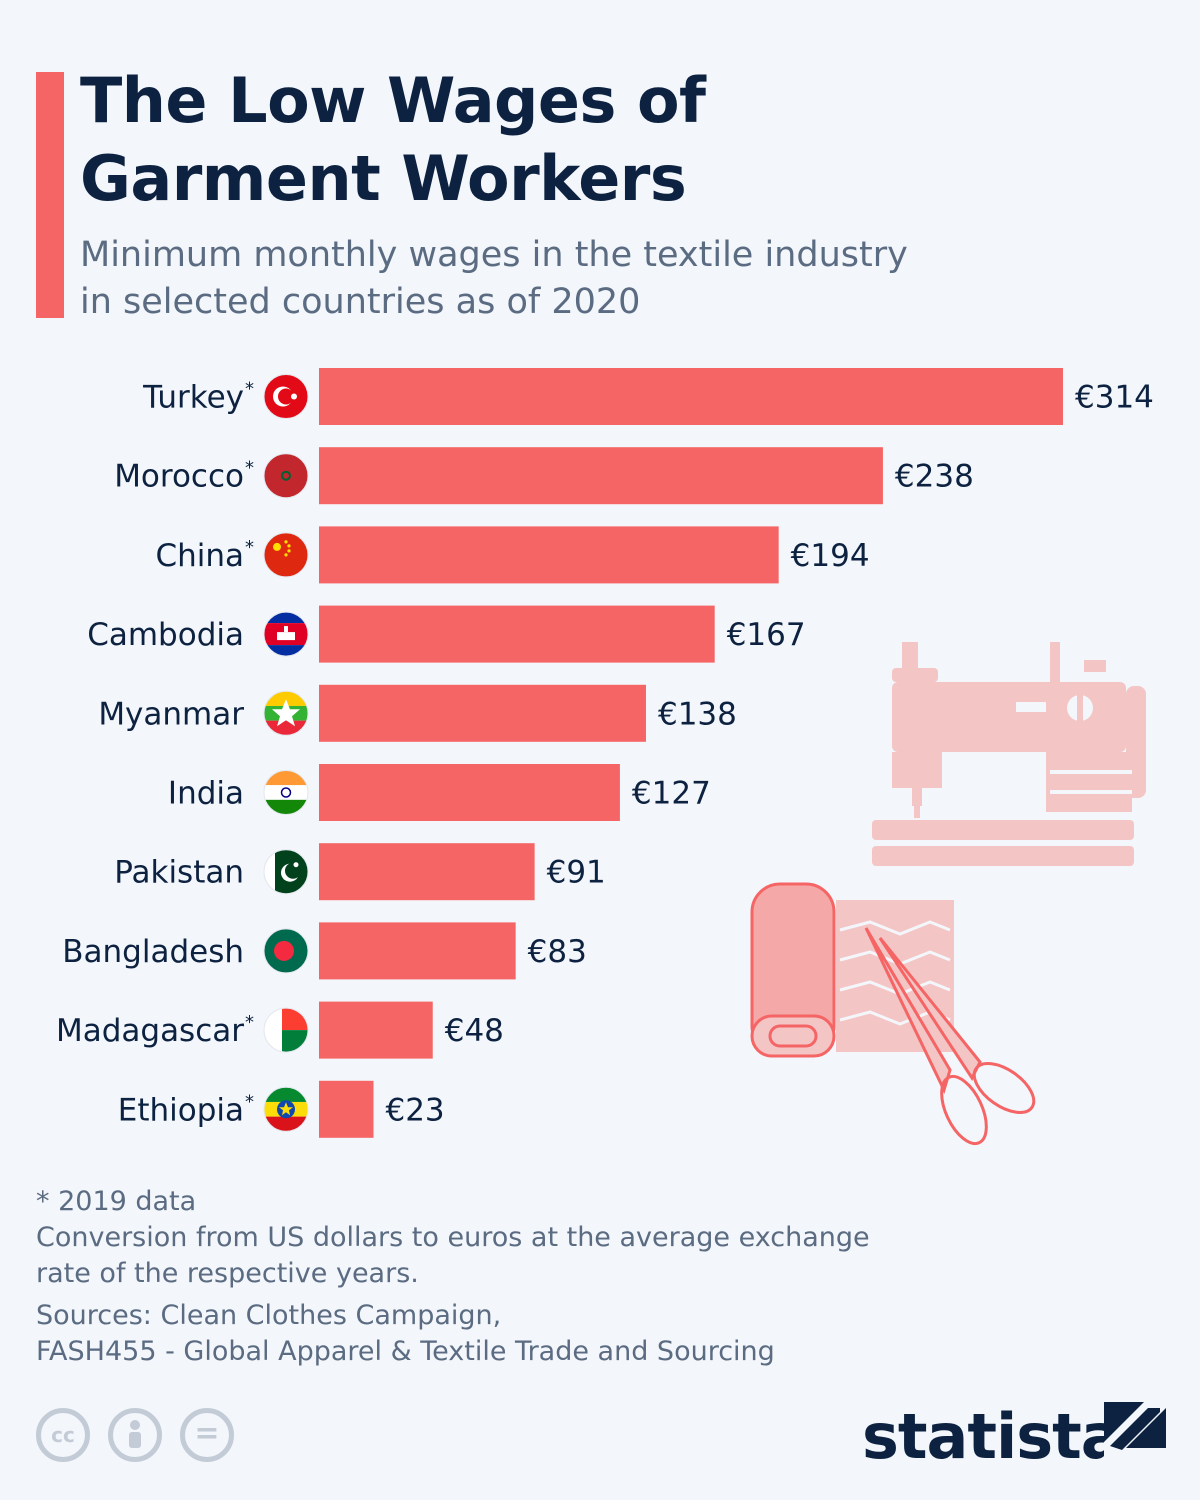  Describe the element at coordinates (153, 952) in the screenshot. I see `category-label: Bangladesh` at that location.